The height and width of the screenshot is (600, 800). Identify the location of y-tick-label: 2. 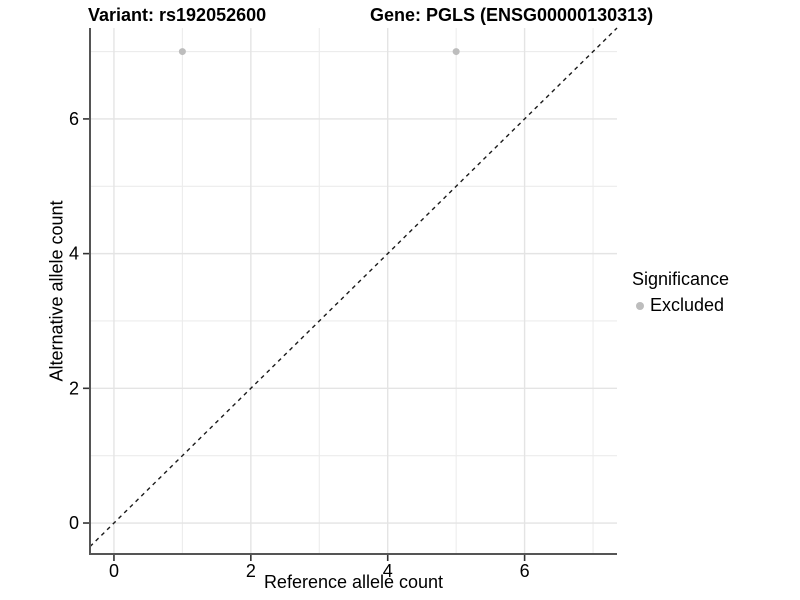
(74, 388).